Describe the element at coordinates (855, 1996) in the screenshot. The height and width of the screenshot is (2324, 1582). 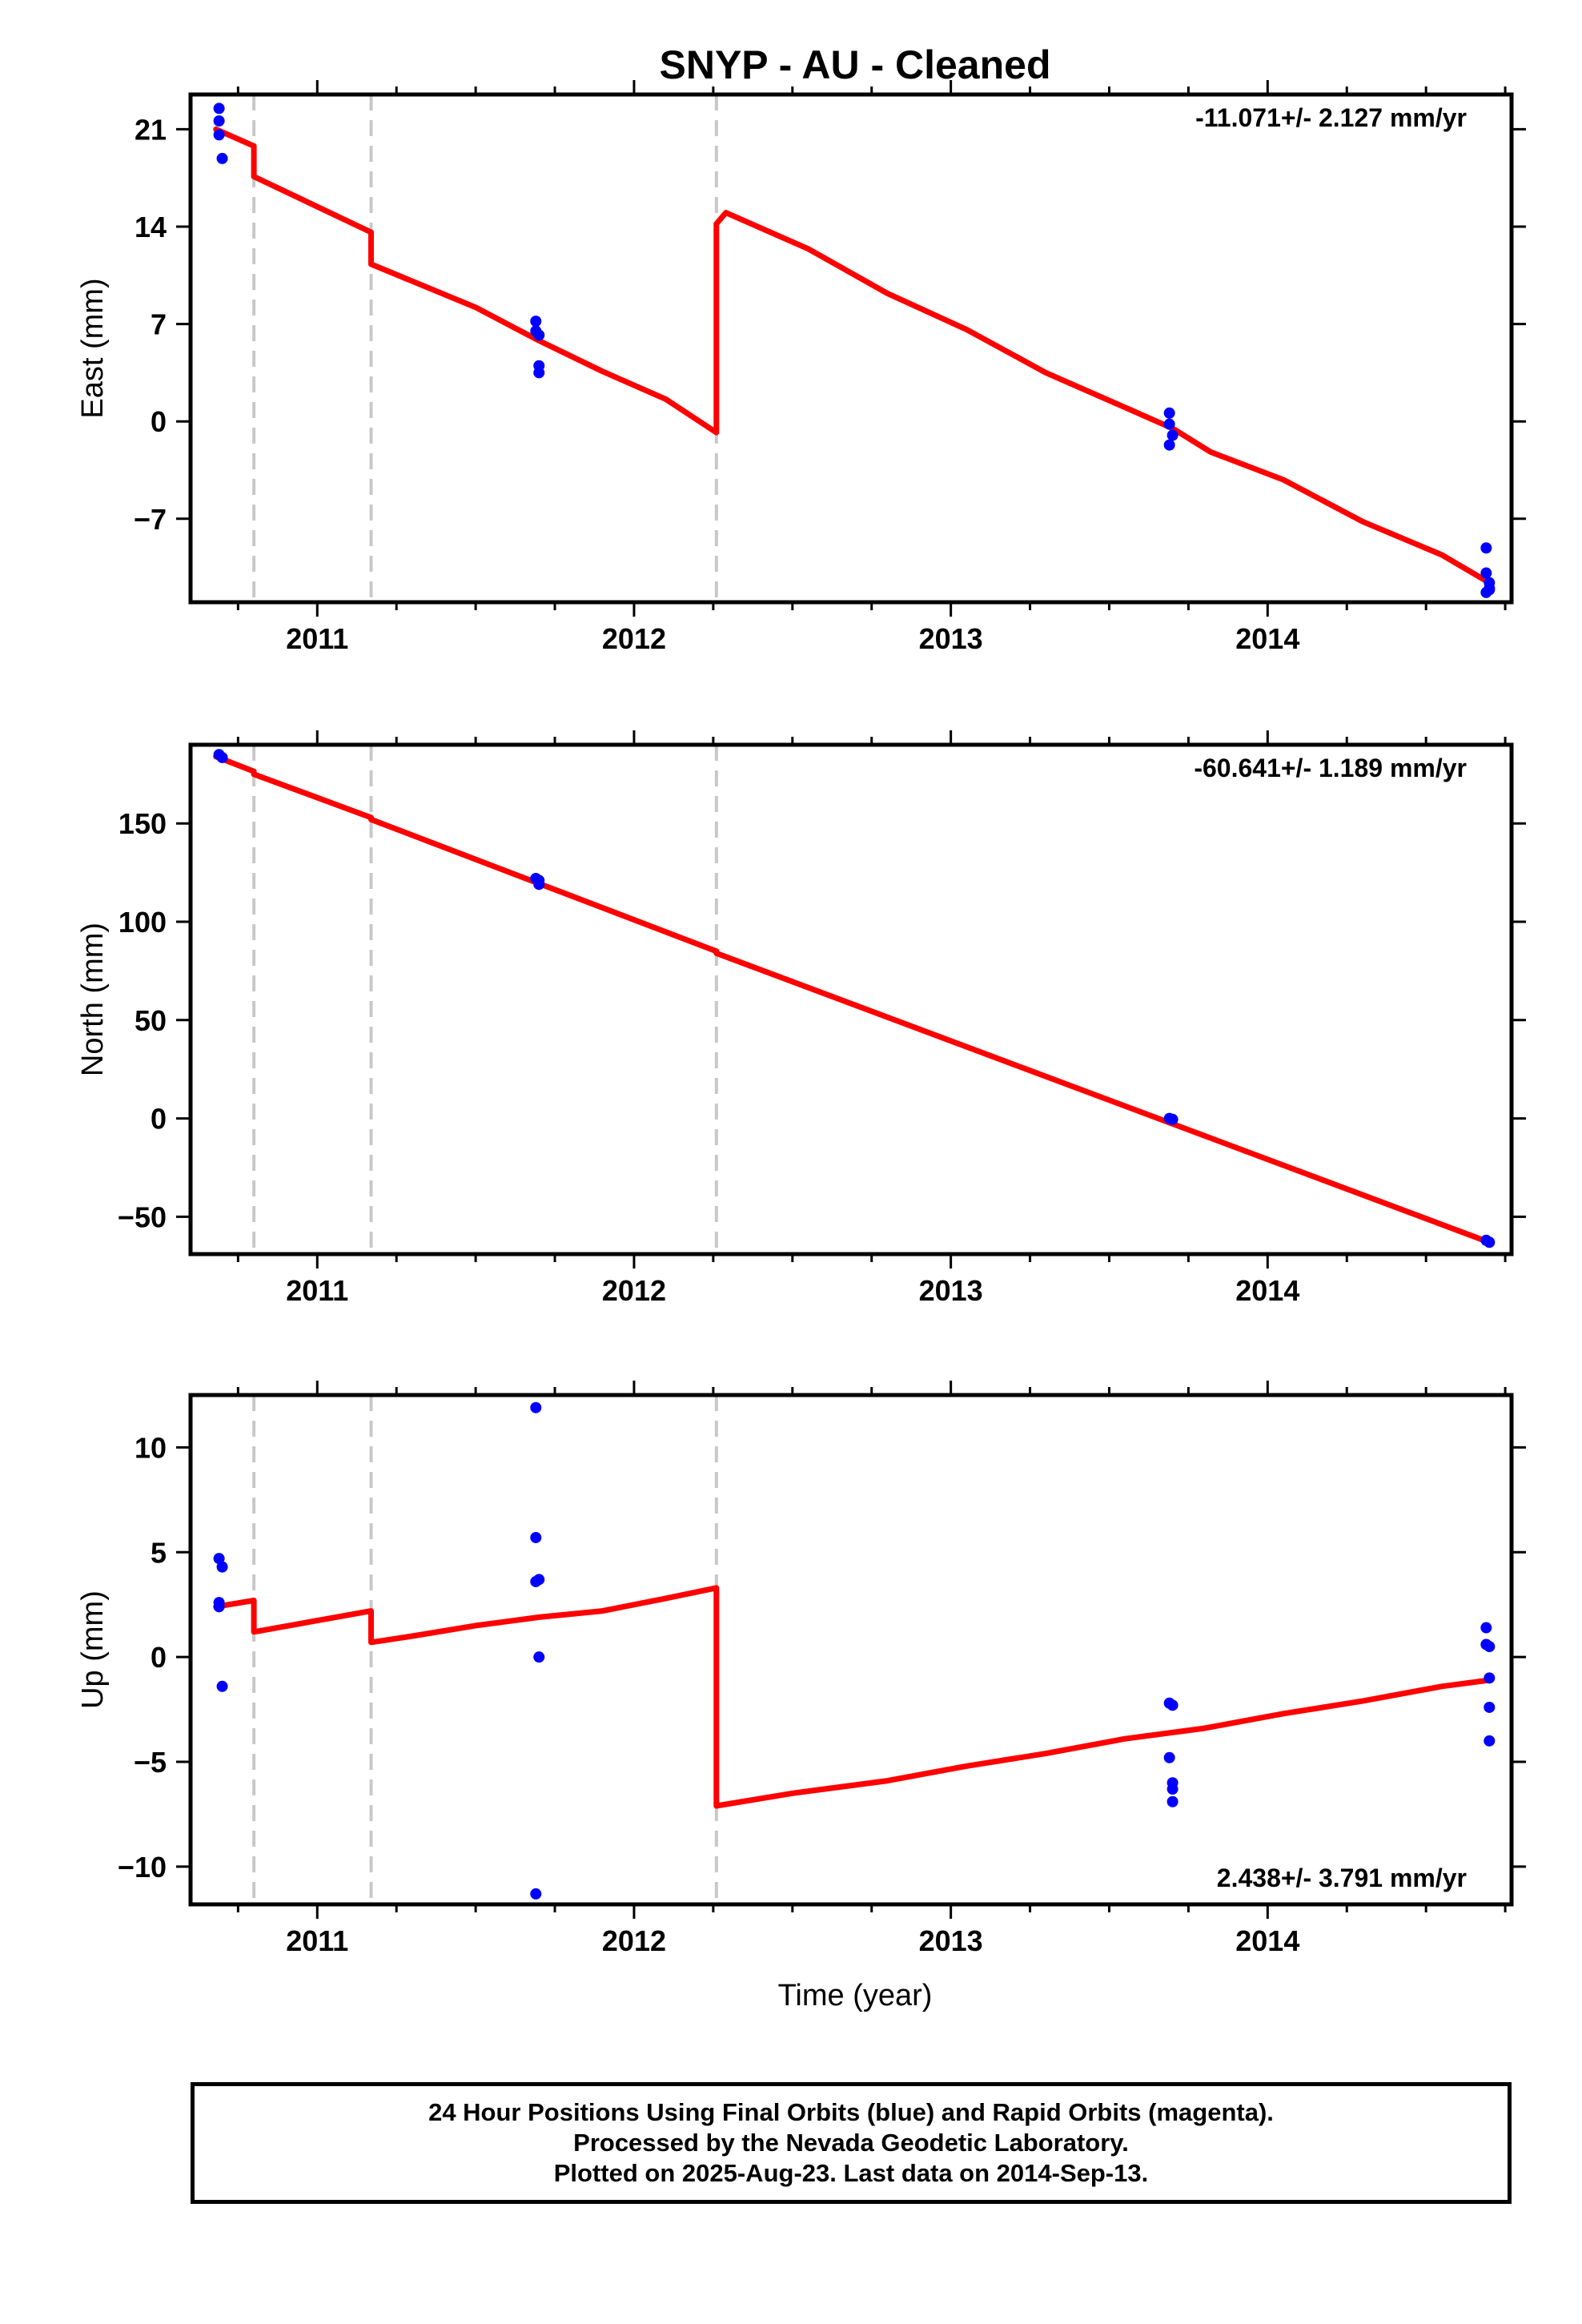
I see `x-axis-title: Time (year)` at that location.